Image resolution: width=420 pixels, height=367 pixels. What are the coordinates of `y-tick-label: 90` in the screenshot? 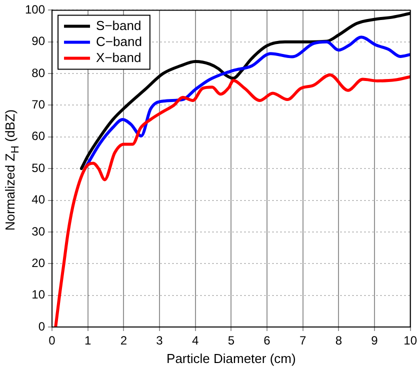 It's located at (39, 41).